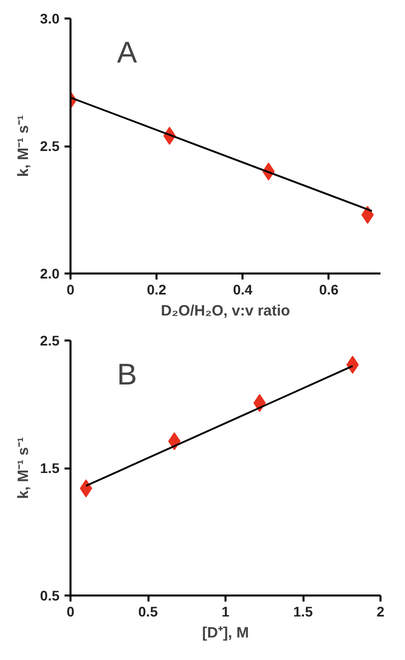 The image size is (405, 660). What do you see at coordinates (225, 311) in the screenshot?
I see `x-axis-title: D₂O/H₂O, v:v ratio` at bounding box center [225, 311].